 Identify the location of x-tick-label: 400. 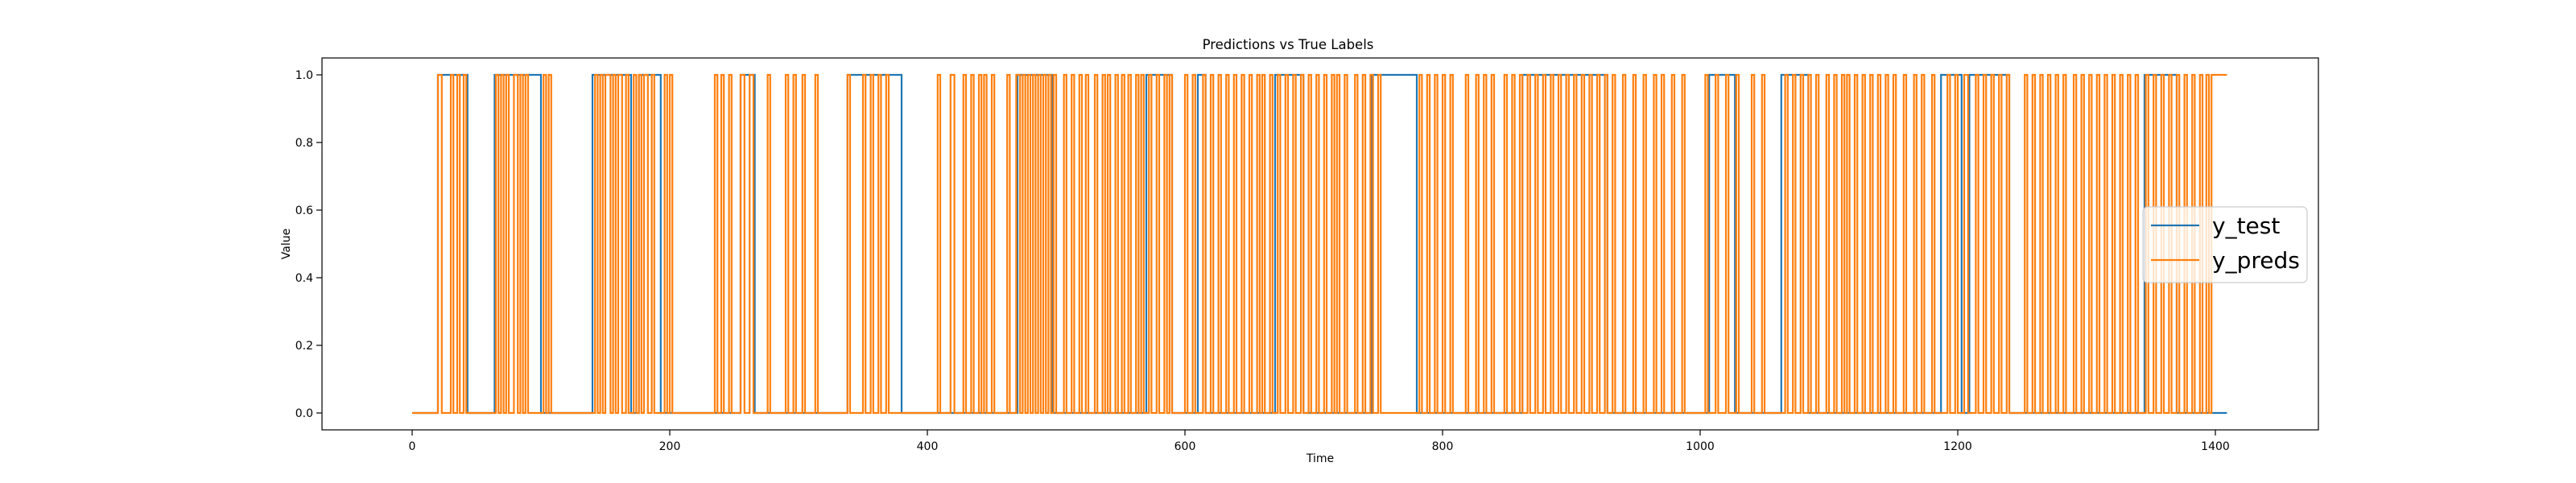
(928, 446).